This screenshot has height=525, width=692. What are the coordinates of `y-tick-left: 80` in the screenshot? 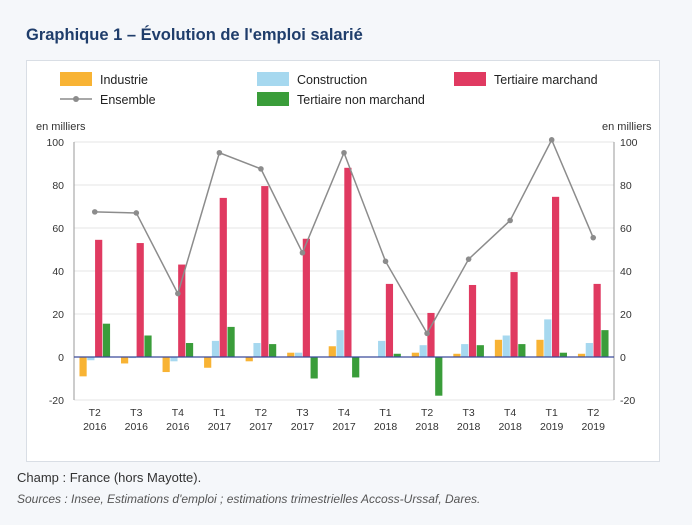 It's located at (58, 186).